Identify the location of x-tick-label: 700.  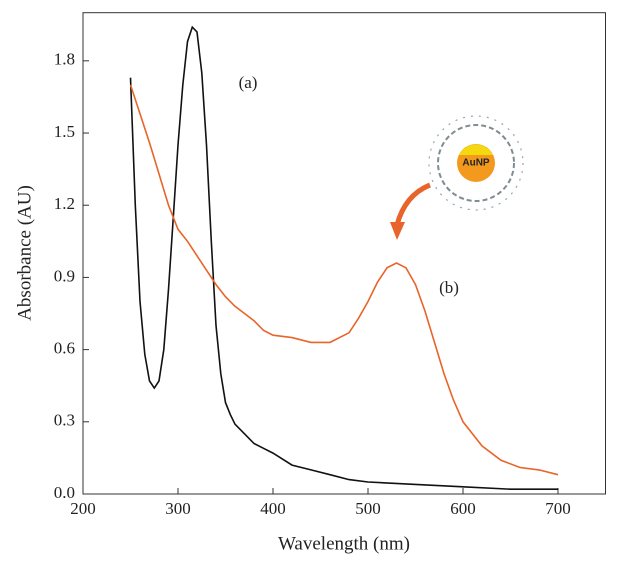
(558, 508).